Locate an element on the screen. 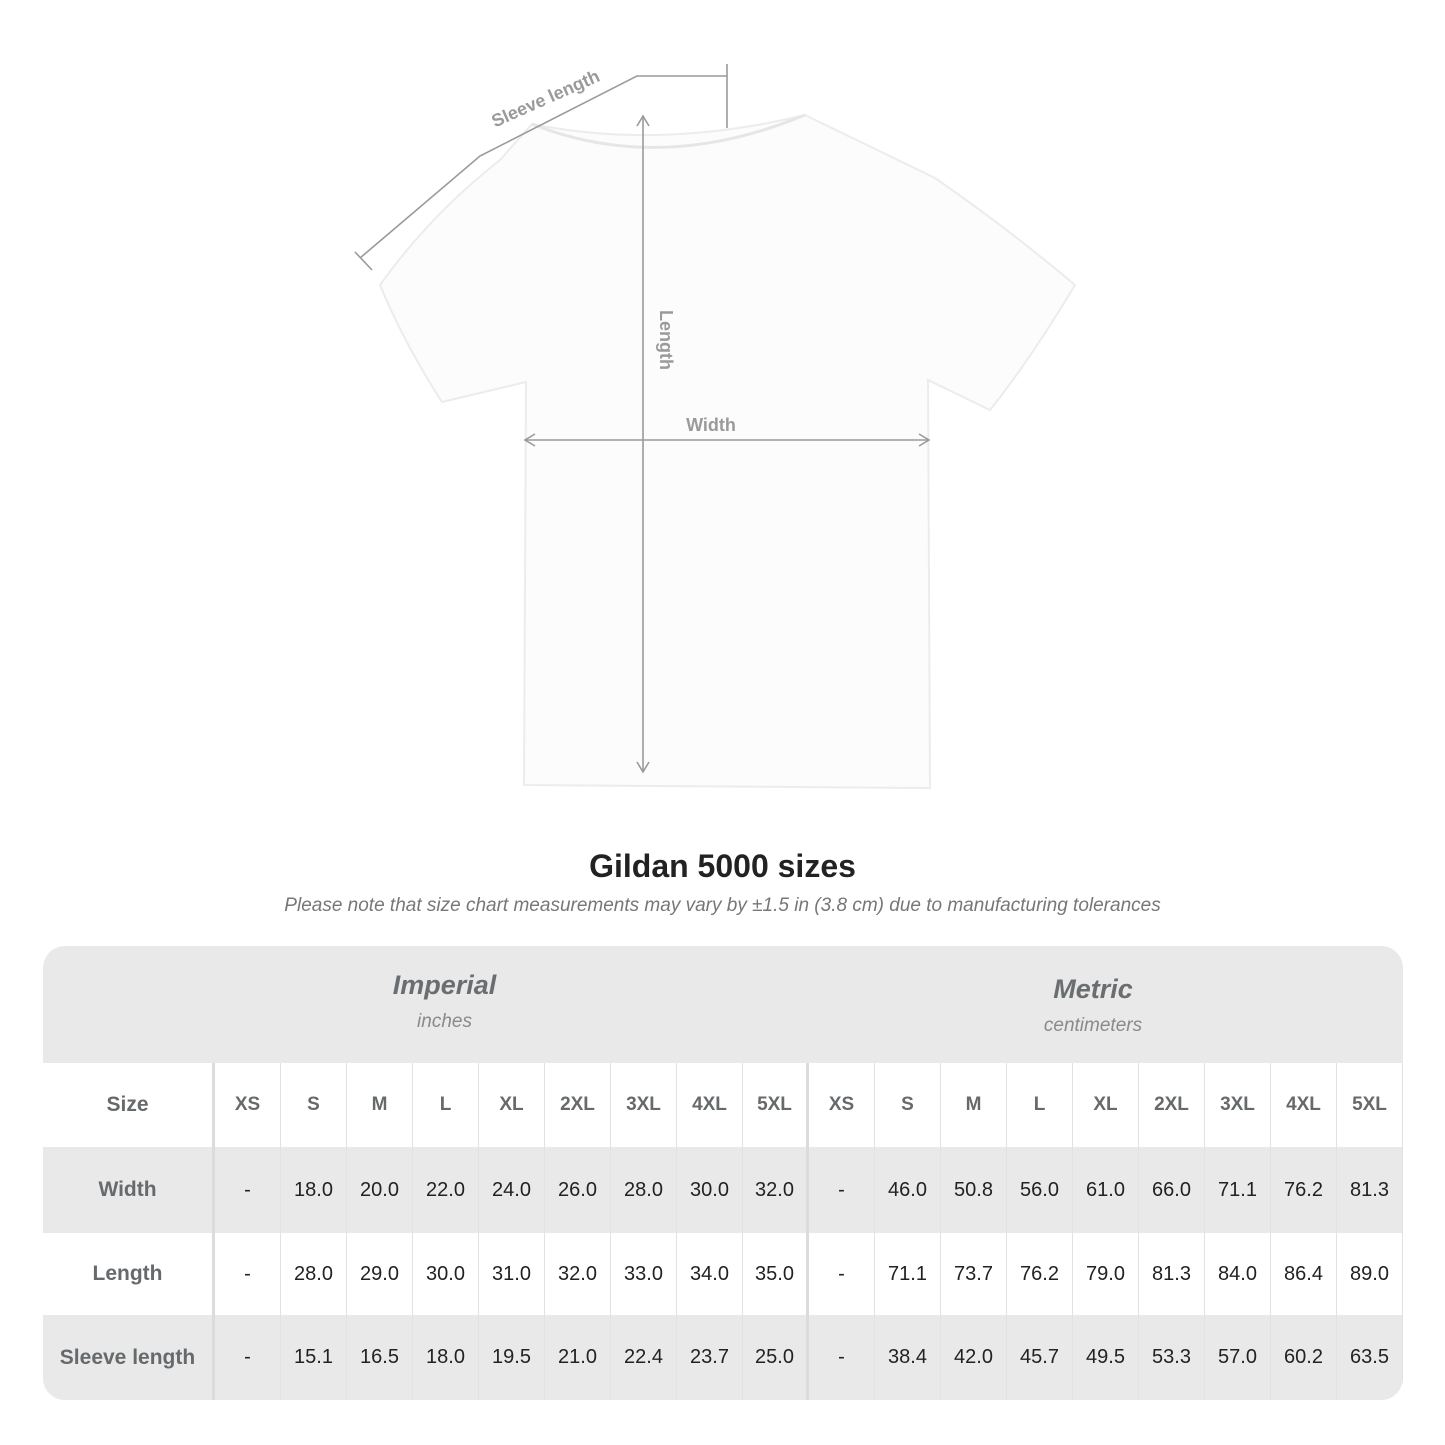 Image resolution: width=1445 pixels, height=1445 pixels. metric-size-header: 4XL is located at coordinates (1304, 1105).